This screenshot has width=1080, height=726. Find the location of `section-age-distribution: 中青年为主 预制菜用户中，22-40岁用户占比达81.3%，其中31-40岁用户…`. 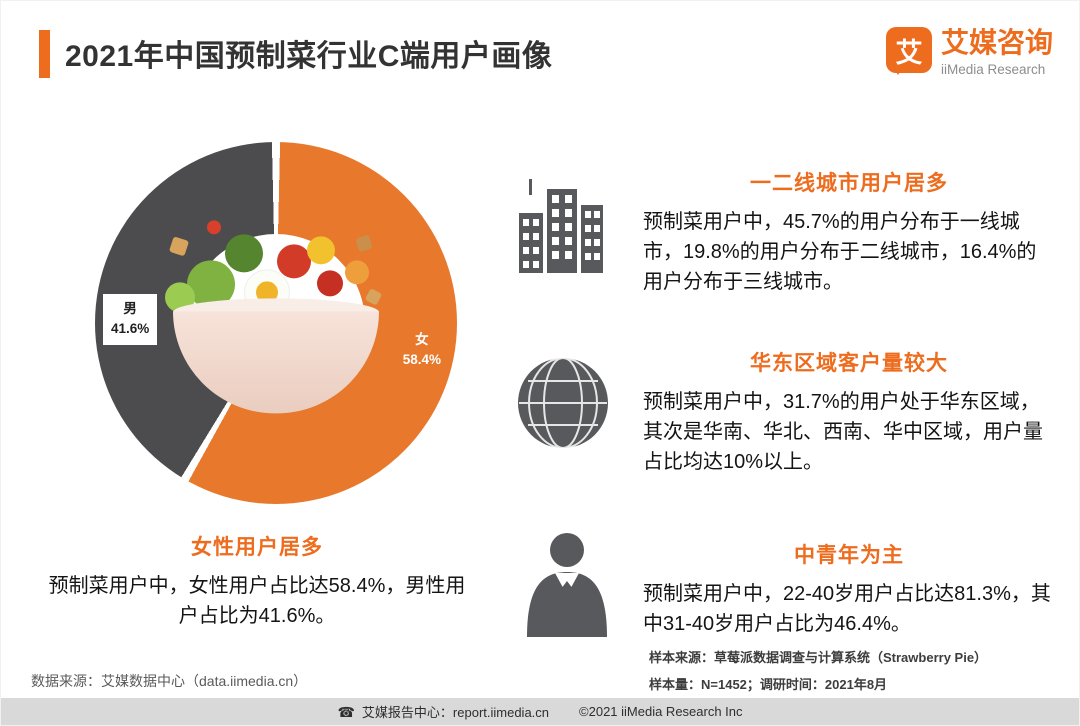

section-age-distribution: 中青年为主 预制菜用户中，22-40岁用户占比达81.3%，其中31-40岁用户… is located at coordinates (849, 589).